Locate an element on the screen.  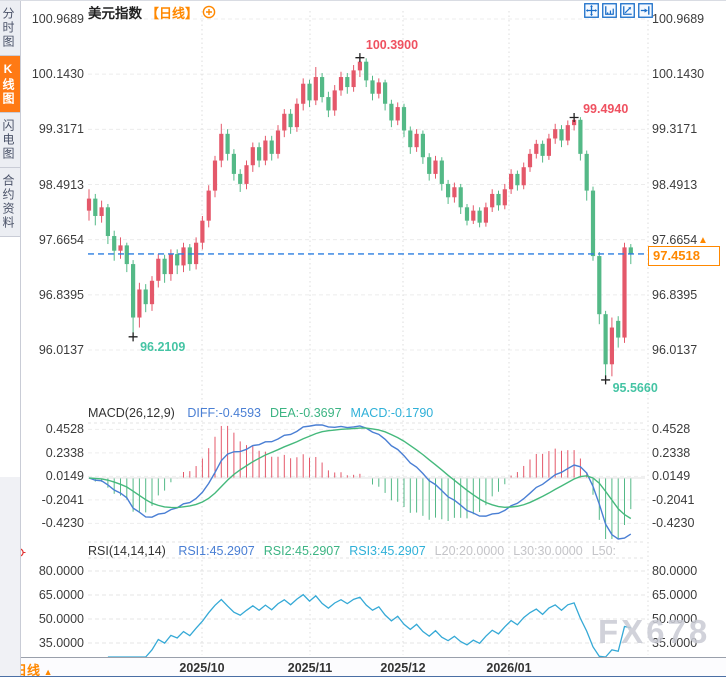
rsi-value-label: RSI1:45.2907 is located at coordinates (216, 551).